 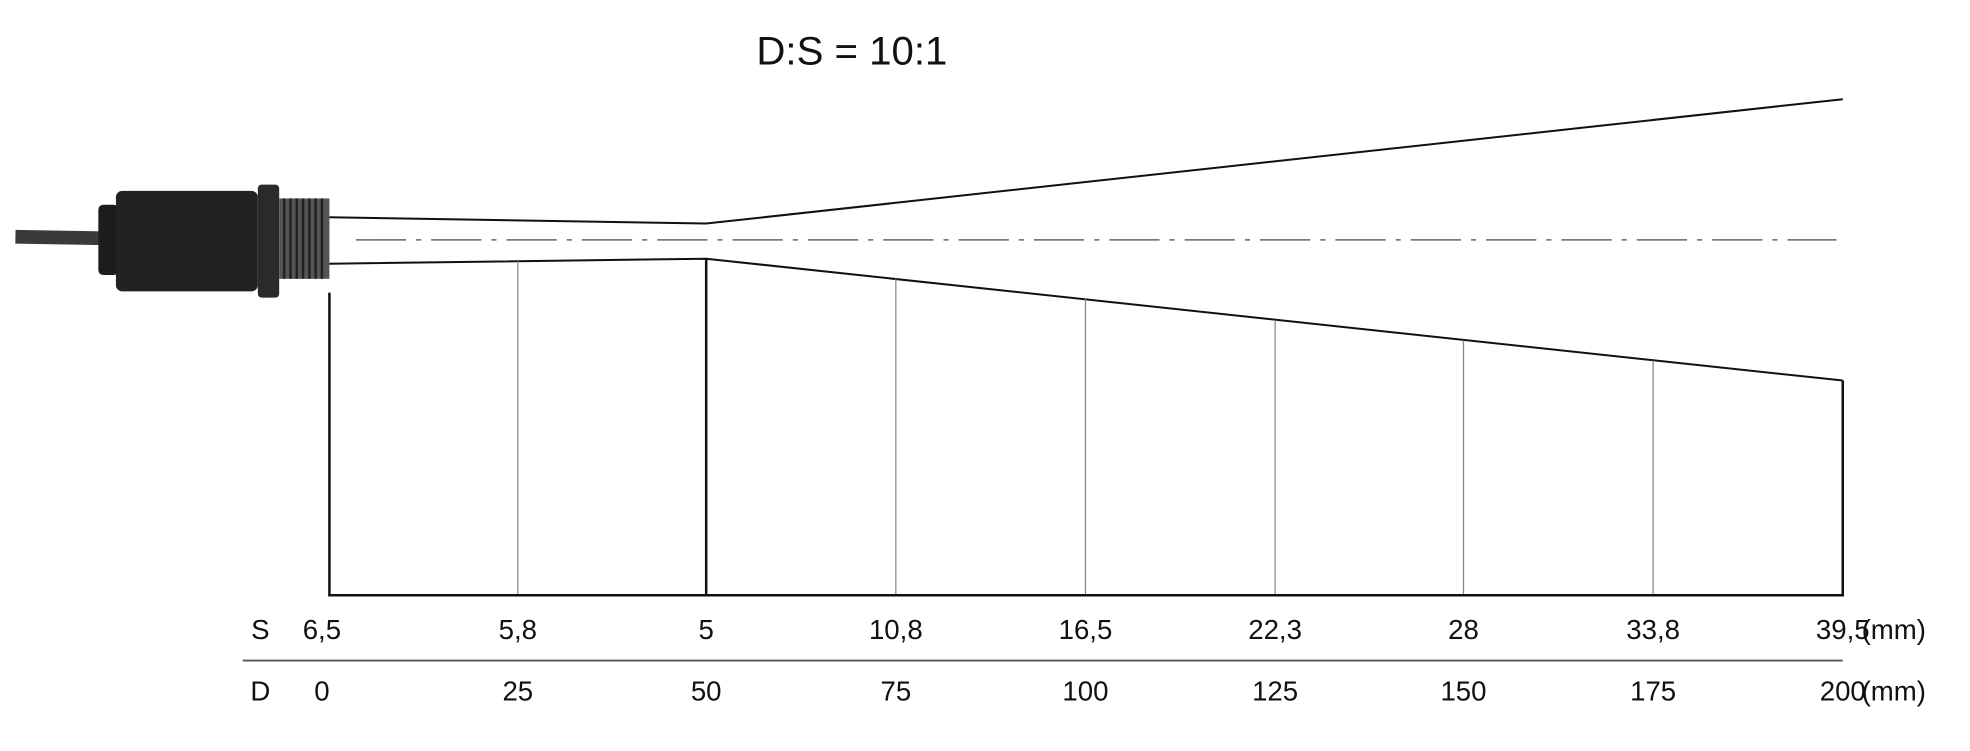 I want to click on row-label: S, so click(x=260, y=629).